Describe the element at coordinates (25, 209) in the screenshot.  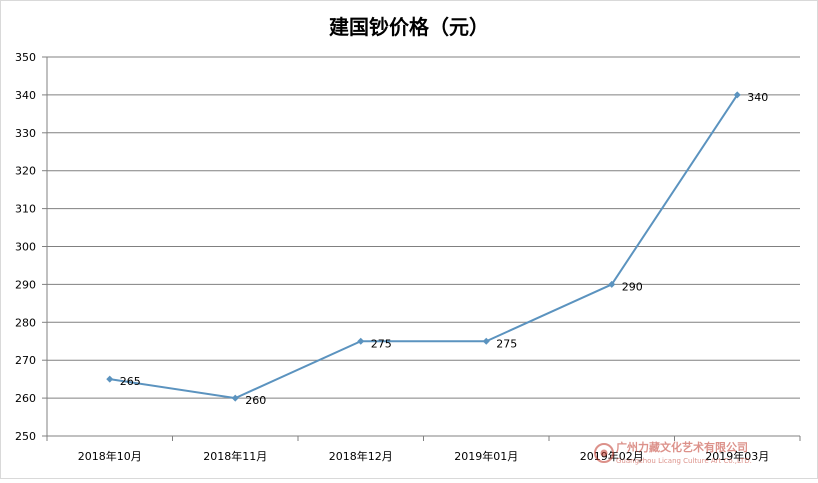
I see `y-tick-label: 310` at that location.